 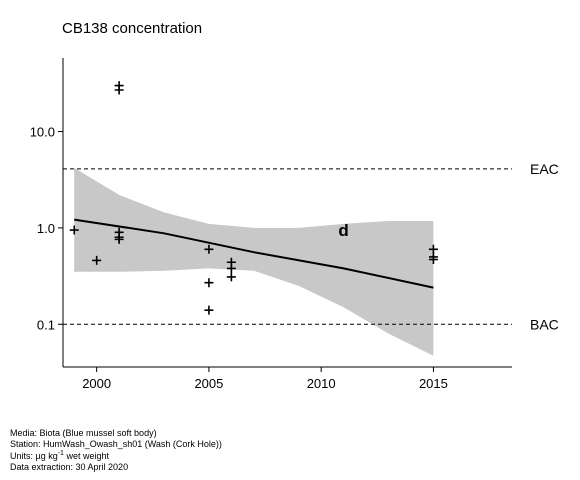 I want to click on x-tick-label-1: 2005, so click(x=208, y=383).